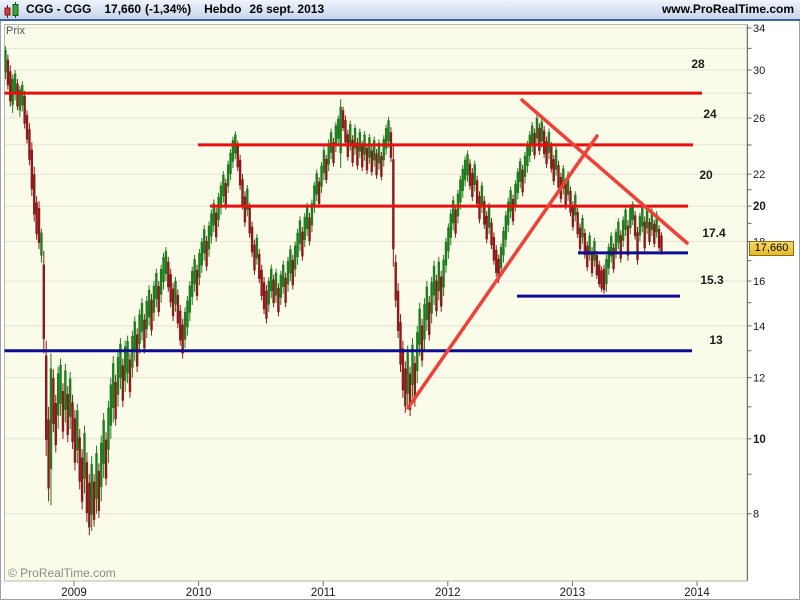  What do you see at coordinates (15, 31) in the screenshot?
I see `y-axis-title: Prix` at bounding box center [15, 31].